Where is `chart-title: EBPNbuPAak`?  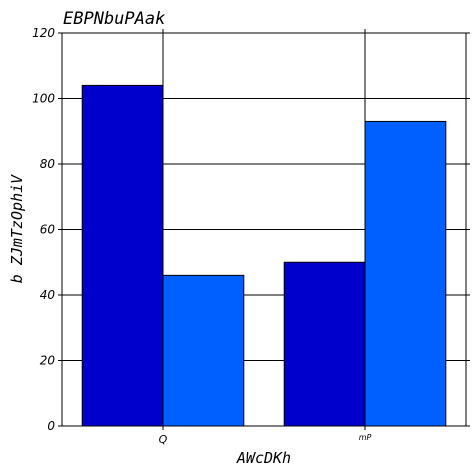 chart-title: EBPNbuPAak is located at coordinates (114, 19).